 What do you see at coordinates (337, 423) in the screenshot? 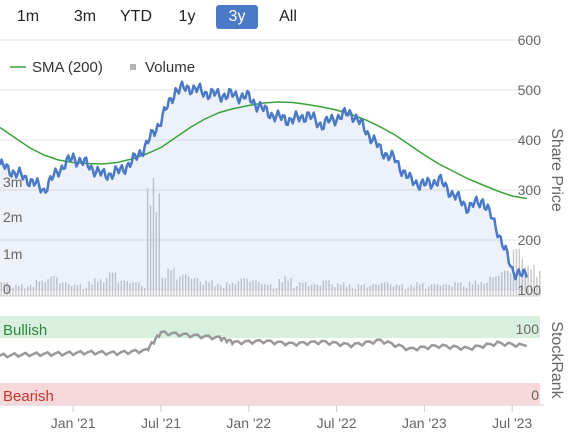
I see `x-tick-label: Jul '22` at bounding box center [337, 423].